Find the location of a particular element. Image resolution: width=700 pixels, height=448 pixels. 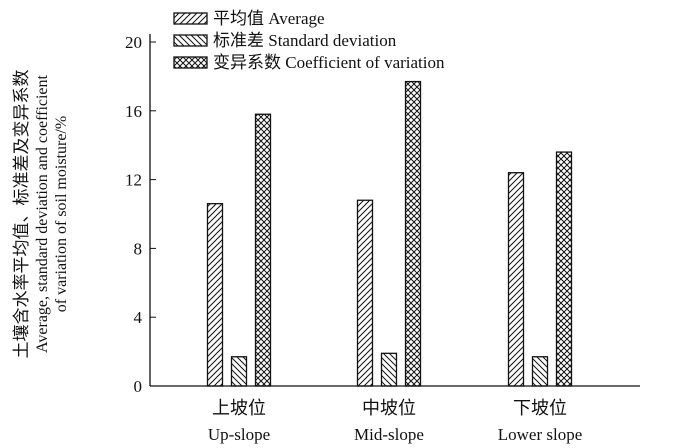

y-tick-label: 8 is located at coordinates (138, 248).